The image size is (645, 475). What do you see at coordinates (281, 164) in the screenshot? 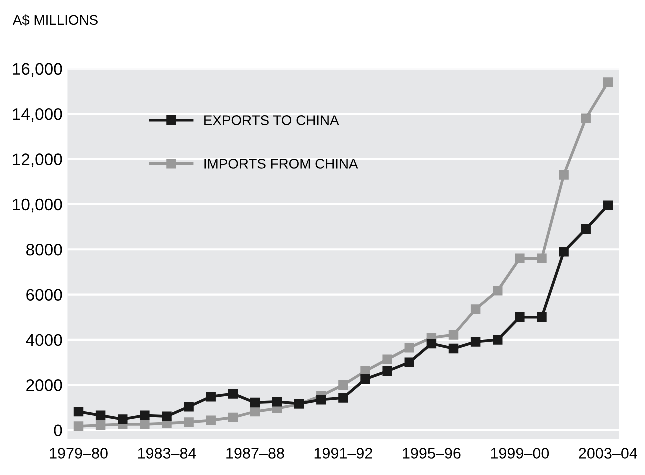
I see `legend-label: IMPORTS FROM CHINA` at bounding box center [281, 164].